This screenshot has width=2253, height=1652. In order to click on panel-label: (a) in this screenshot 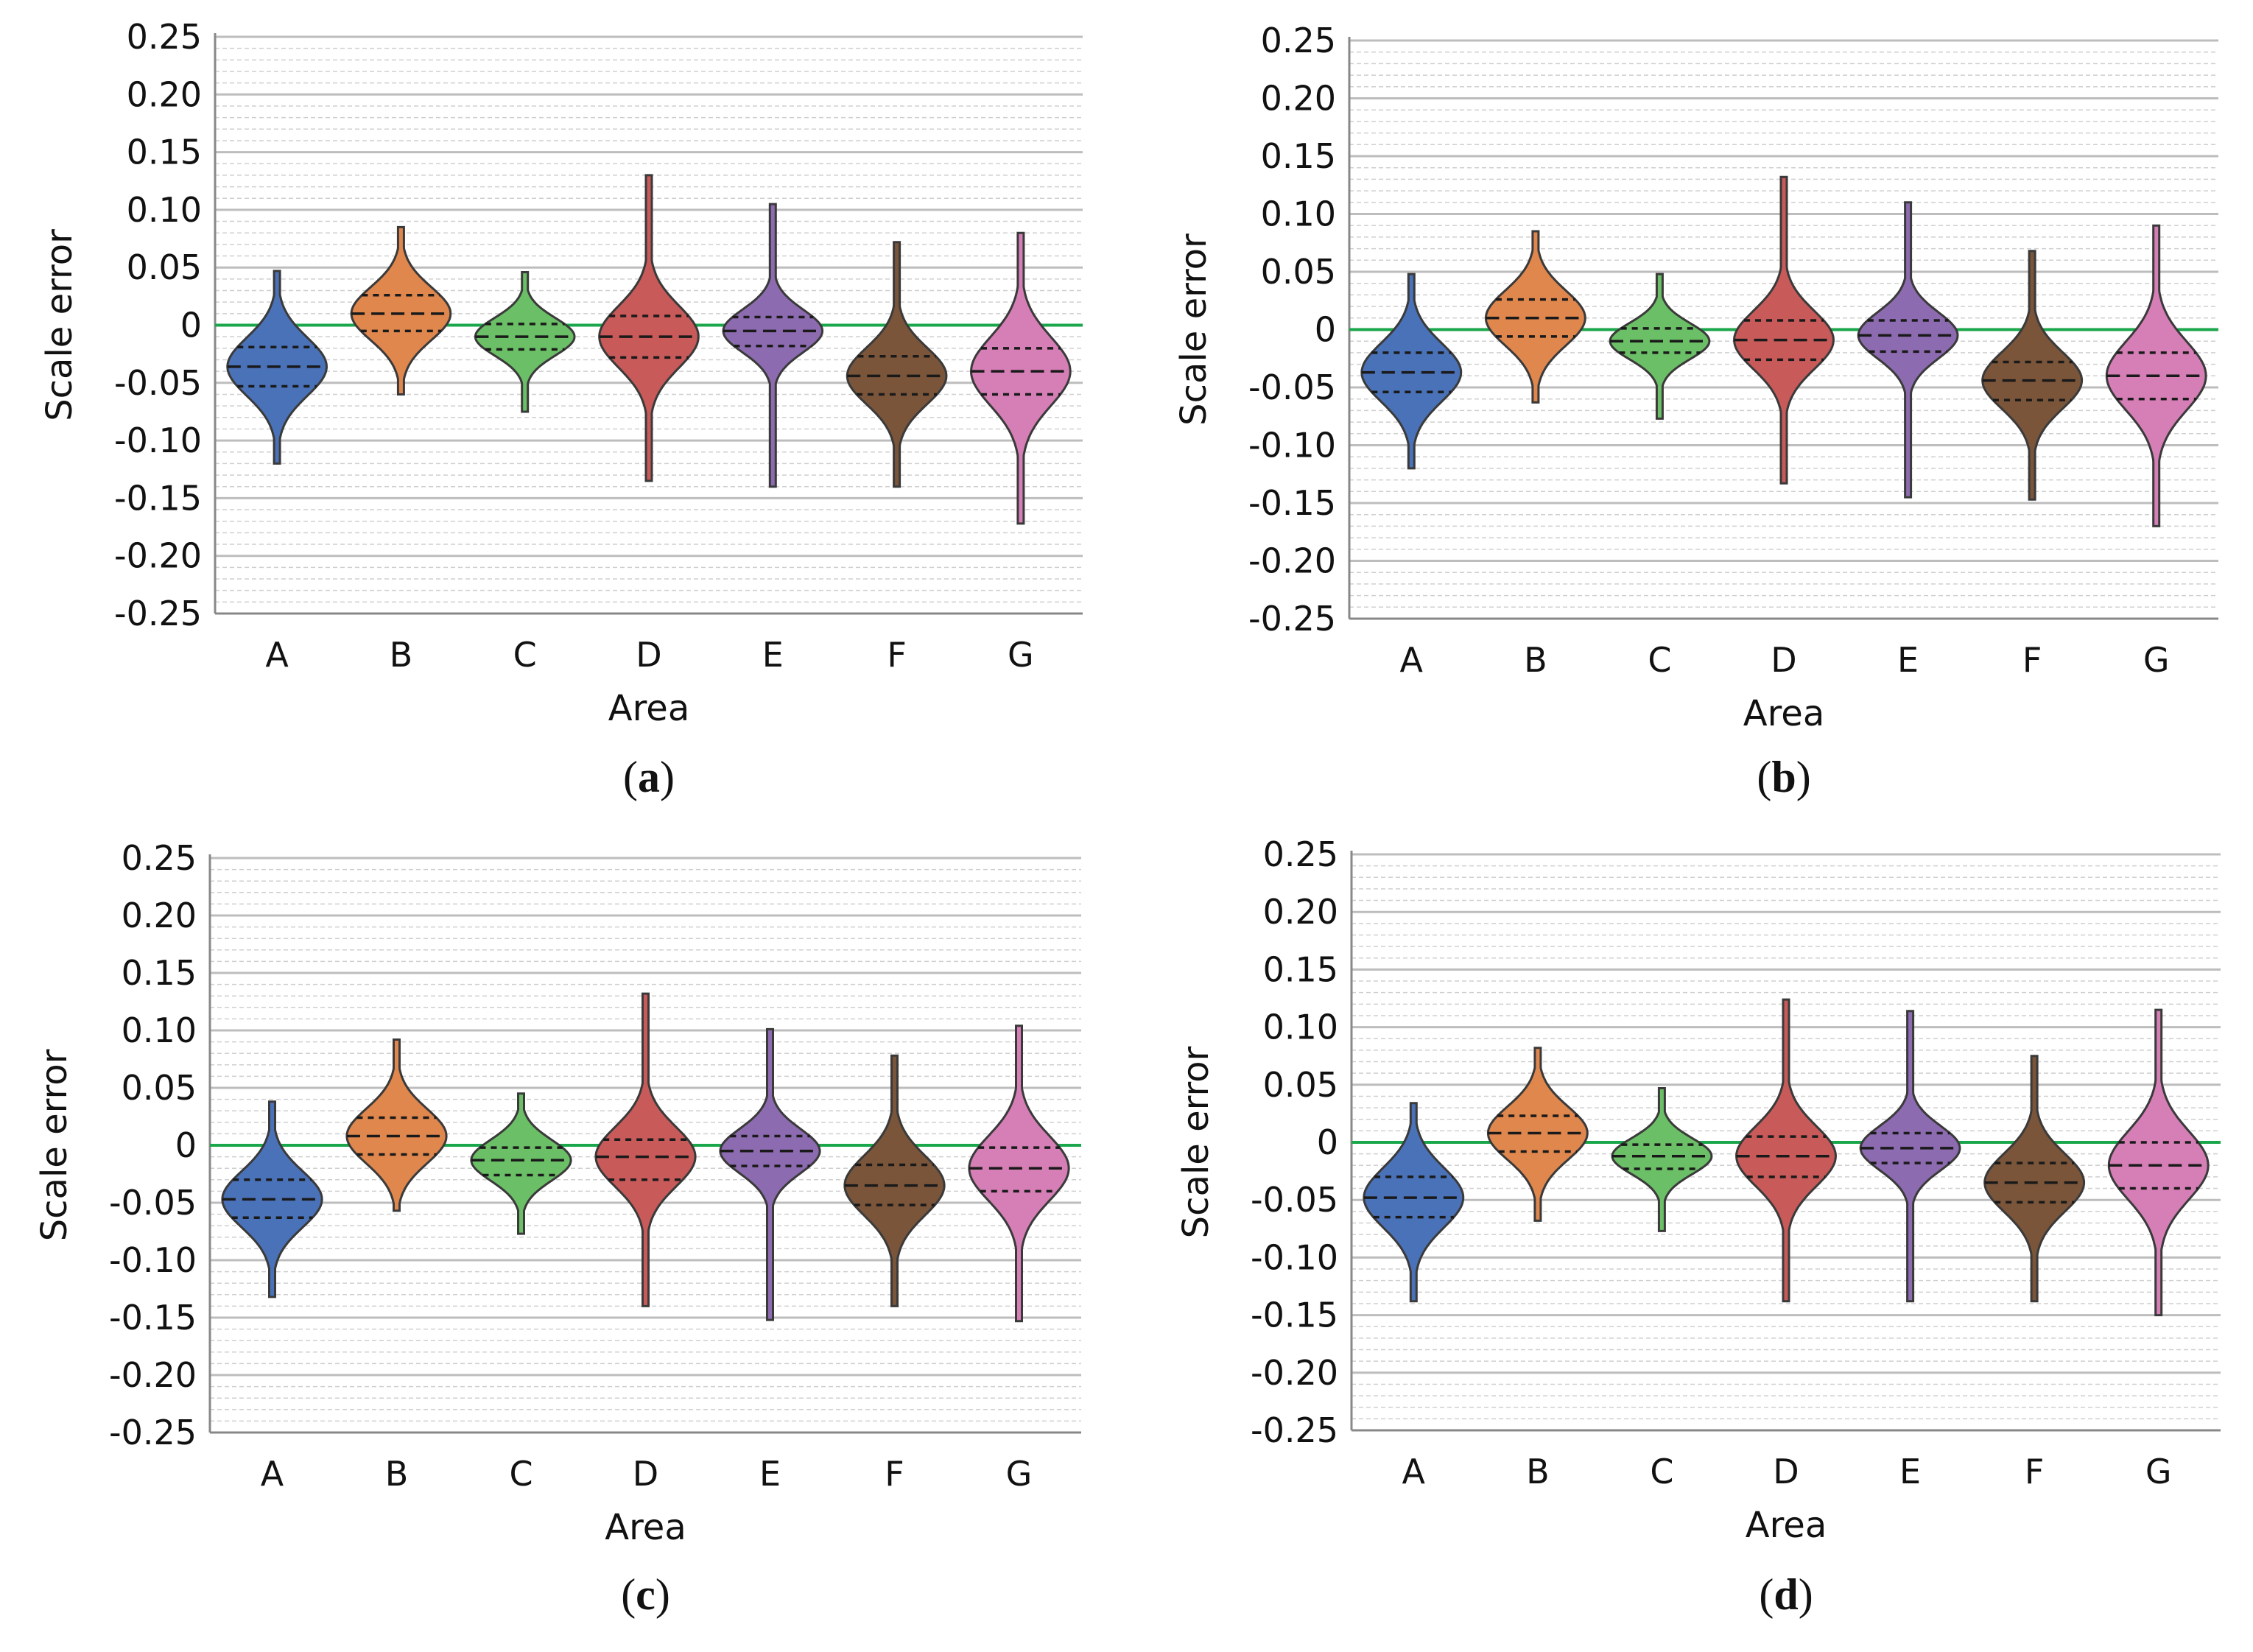, I will do `click(649, 777)`.